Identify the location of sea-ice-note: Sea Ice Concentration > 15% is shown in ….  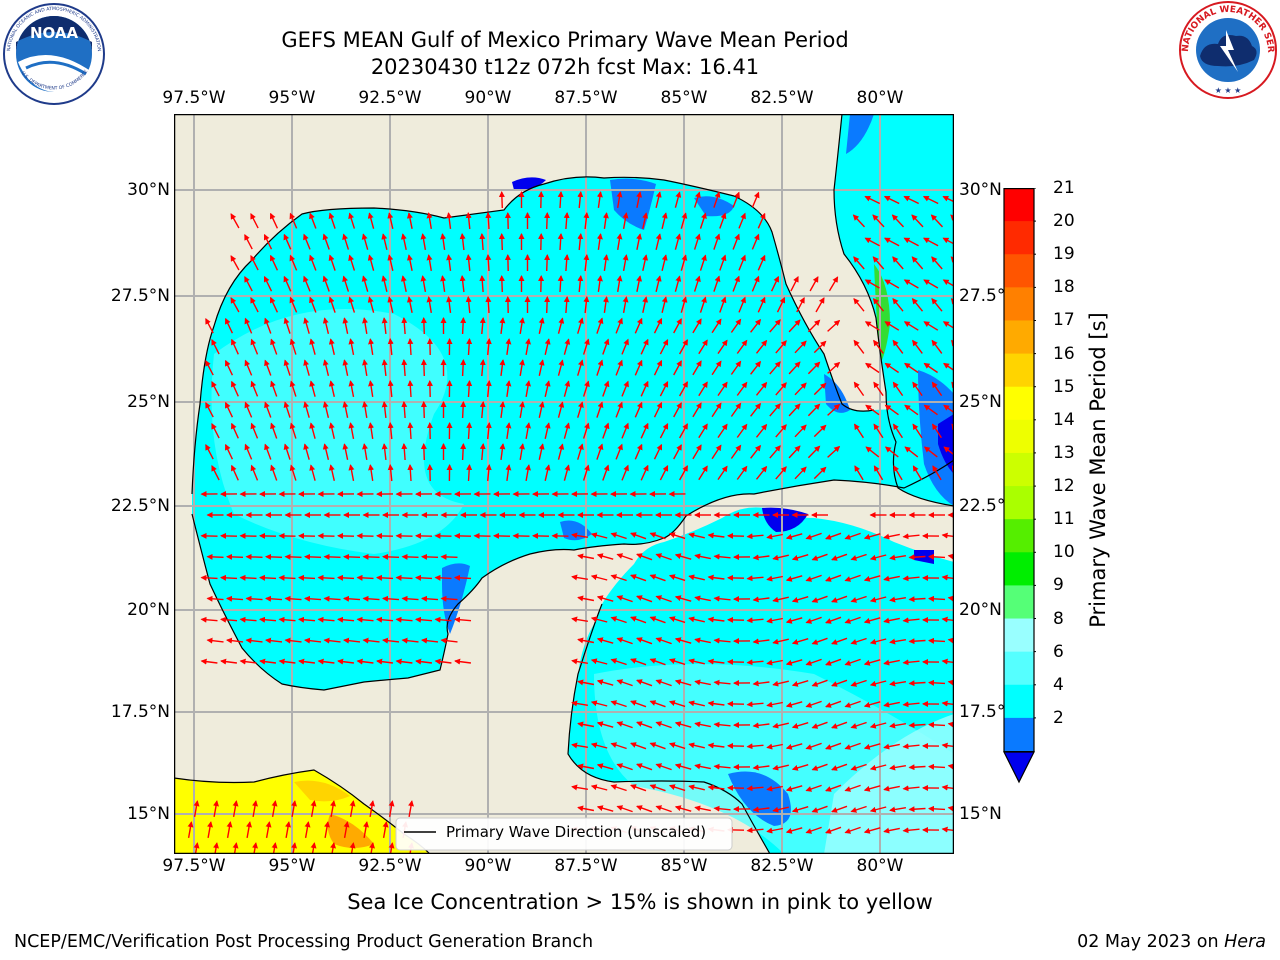
(640, 902).